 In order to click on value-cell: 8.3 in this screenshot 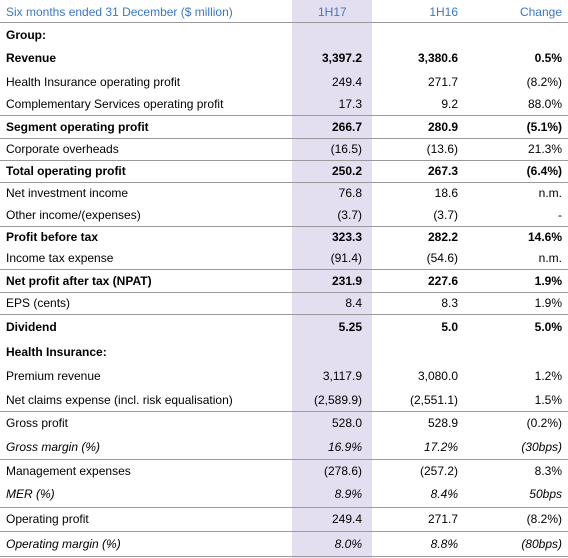, I will do `click(449, 303)`.